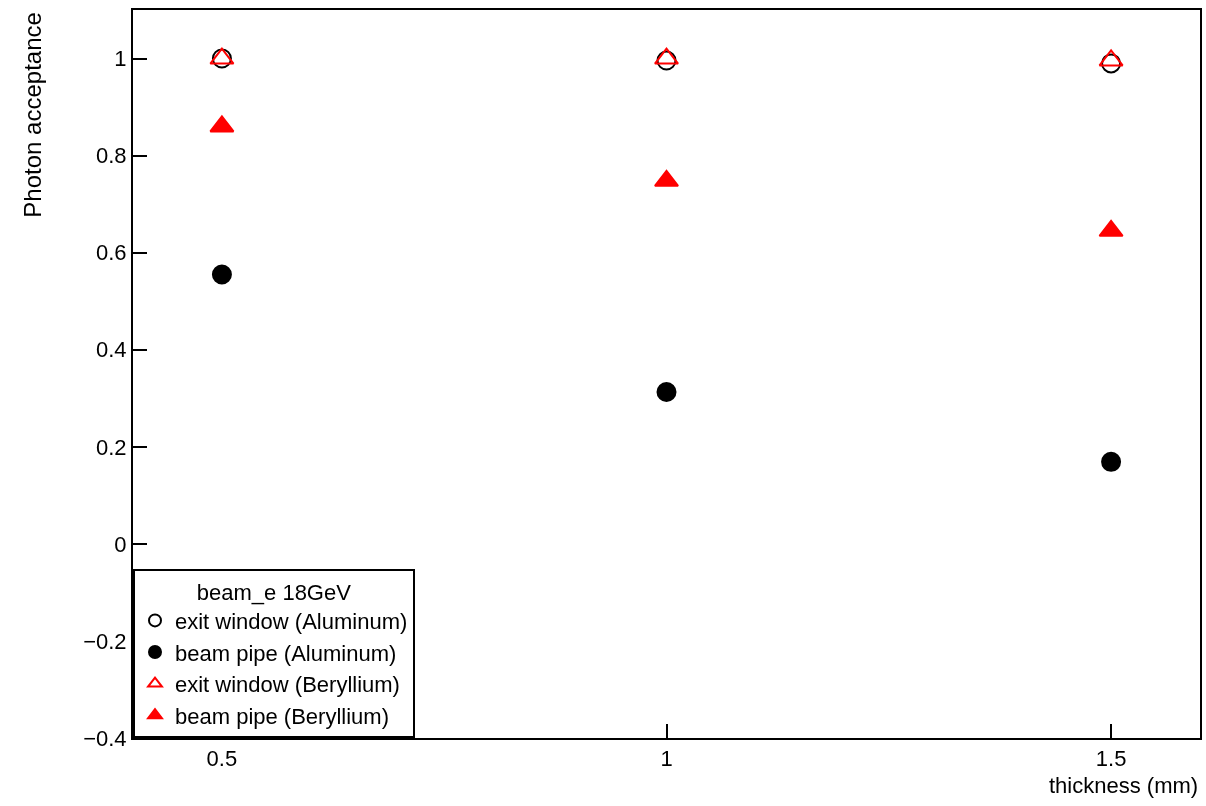 The width and height of the screenshot is (1206, 806). What do you see at coordinates (111, 350) in the screenshot?
I see `y-tick-label: 0.4` at bounding box center [111, 350].